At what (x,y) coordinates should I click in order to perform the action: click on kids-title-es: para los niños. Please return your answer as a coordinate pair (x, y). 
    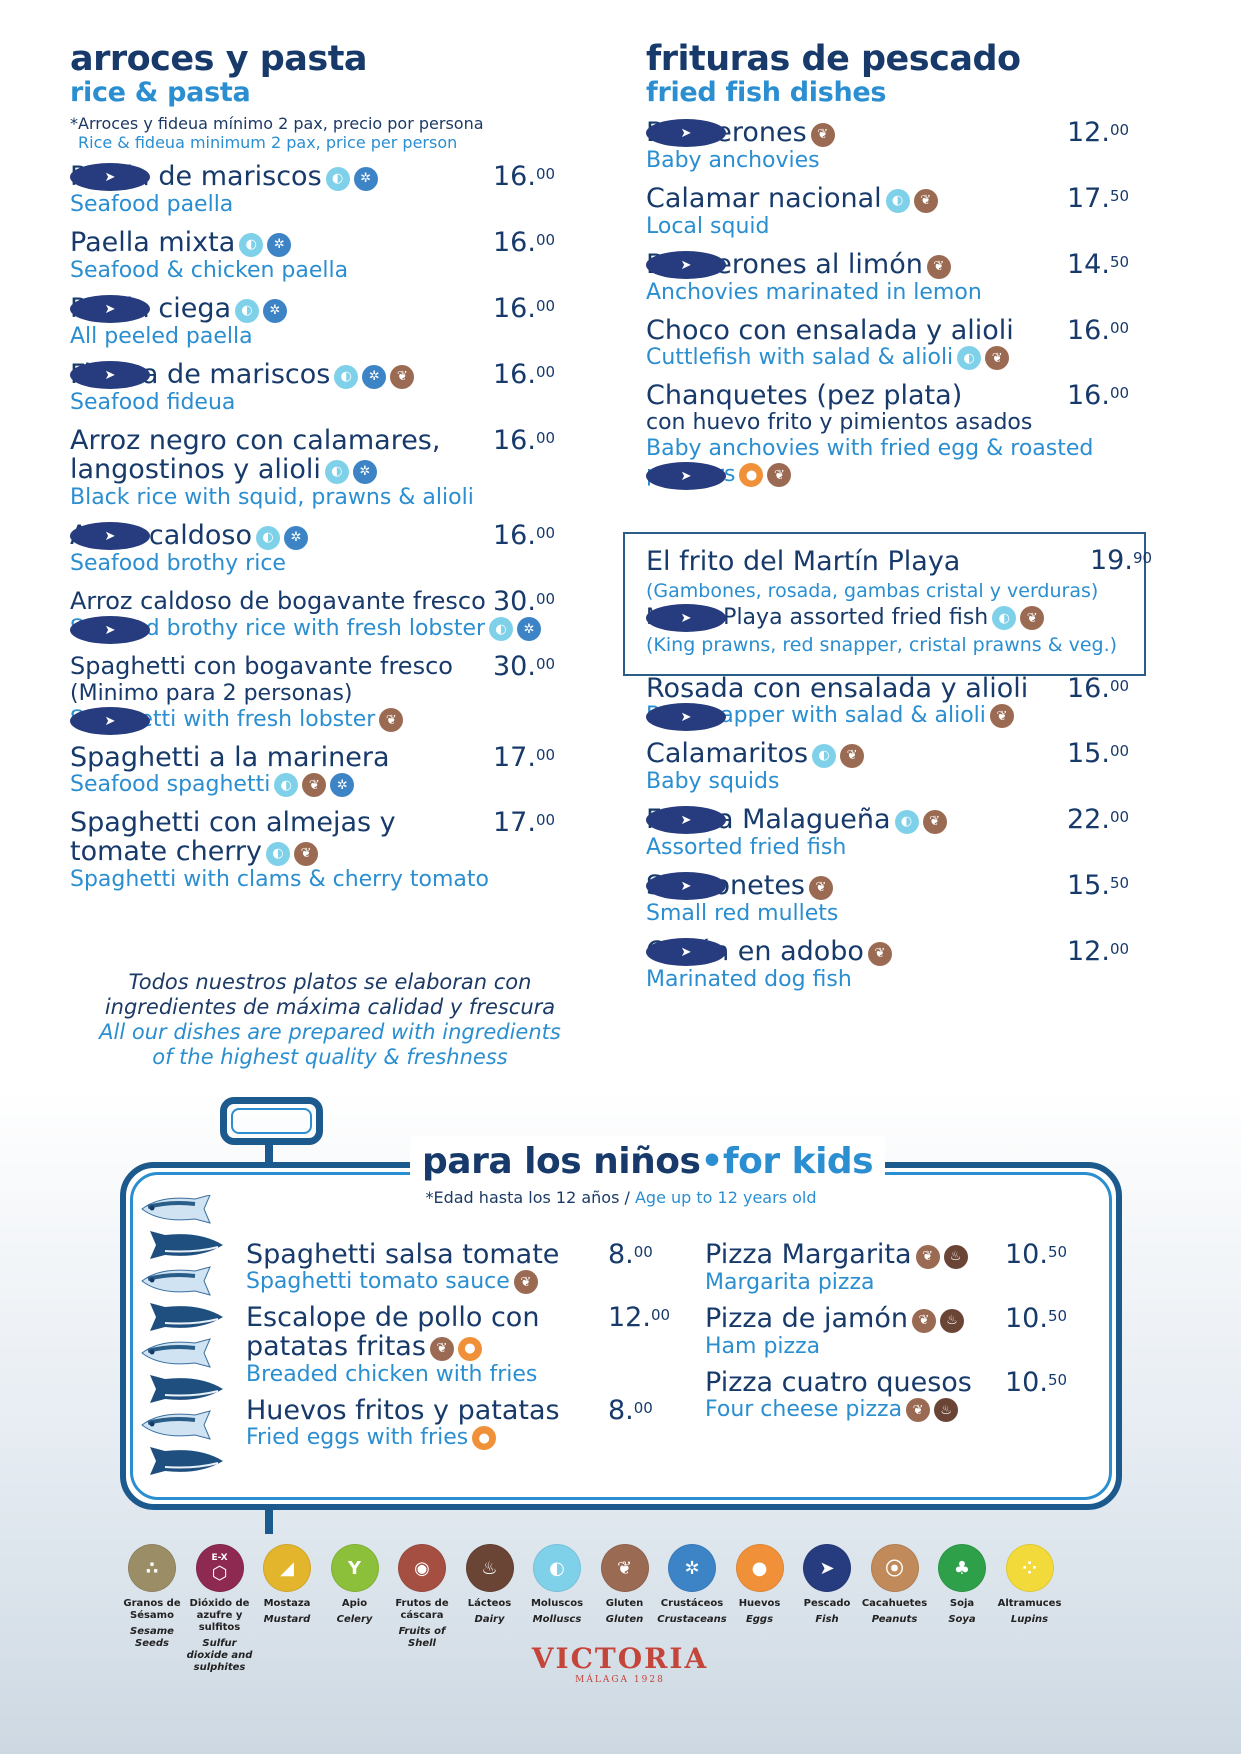
    Looking at the image, I should click on (561, 1161).